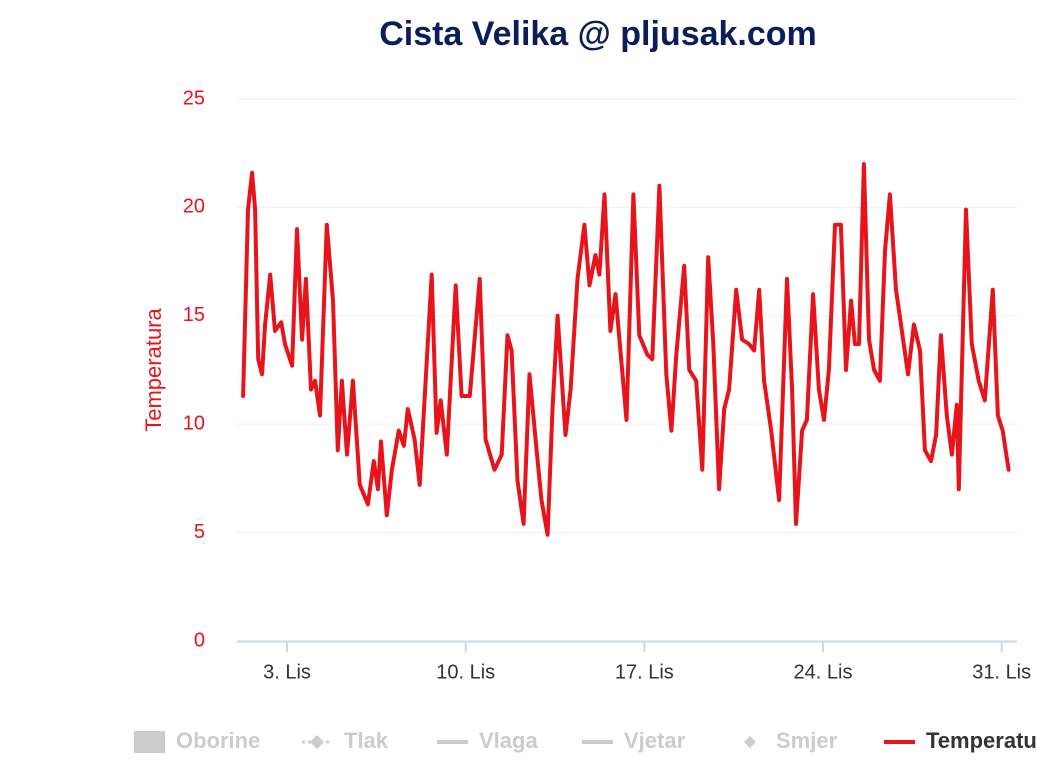 Image resolution: width=1037 pixels, height=768 pixels. What do you see at coordinates (287, 672) in the screenshot?
I see `x-tick-label: 3. Lis` at bounding box center [287, 672].